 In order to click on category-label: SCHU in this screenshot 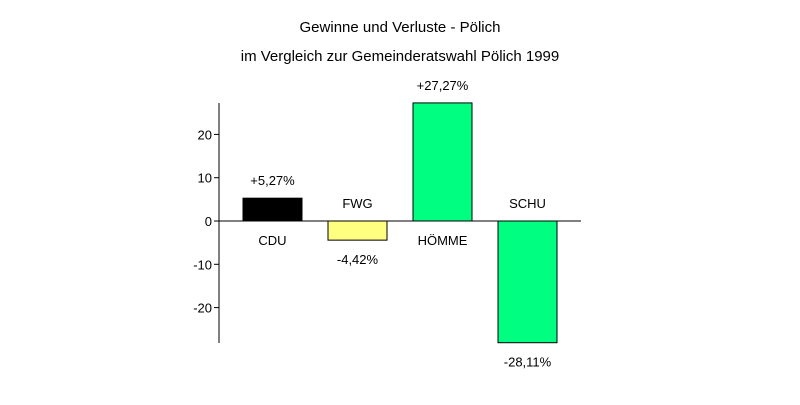, I will do `click(527, 203)`.